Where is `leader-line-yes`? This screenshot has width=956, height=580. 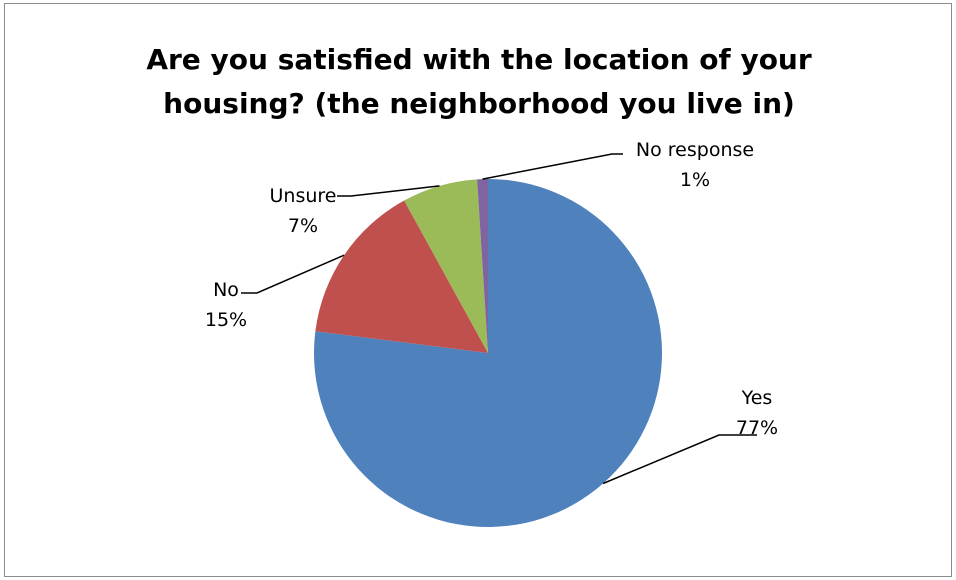
leader-line-yes is located at coordinates (679, 459).